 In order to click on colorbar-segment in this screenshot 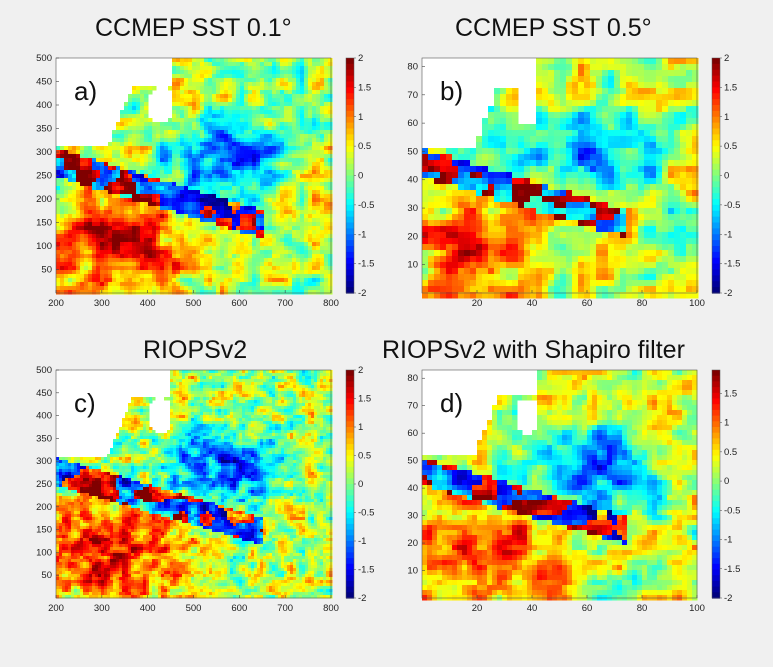, I will do `click(350, 284)`.